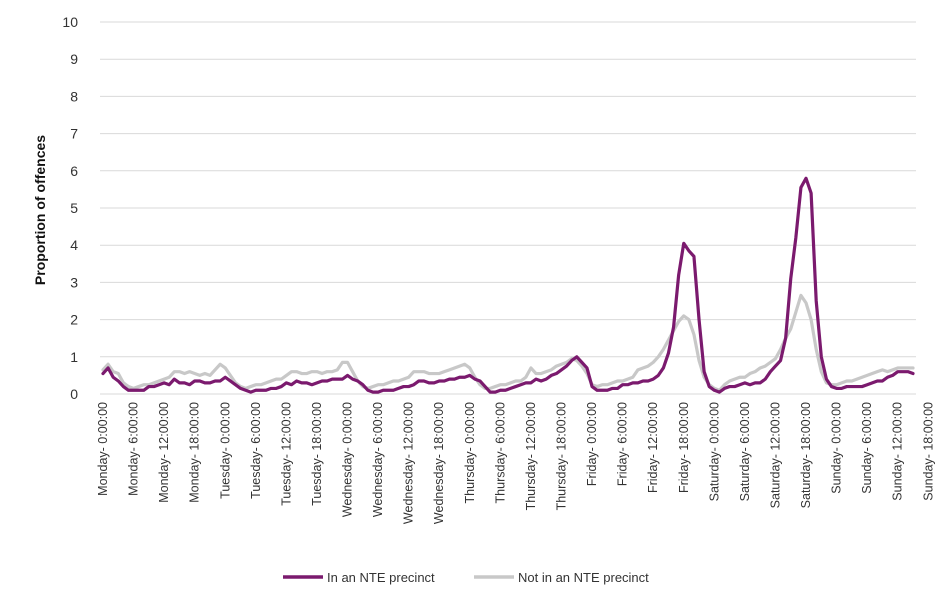 Image resolution: width=941 pixels, height=615 pixels. I want to click on y-tick-label: 8, so click(74, 96).